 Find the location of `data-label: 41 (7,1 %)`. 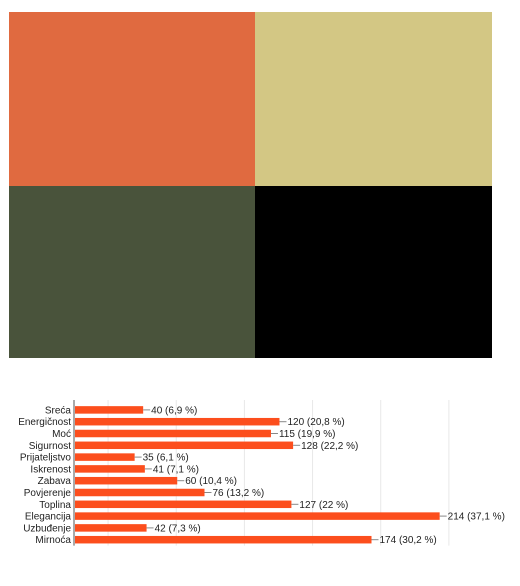

data-label: 41 (7,1 %) is located at coordinates (176, 469).